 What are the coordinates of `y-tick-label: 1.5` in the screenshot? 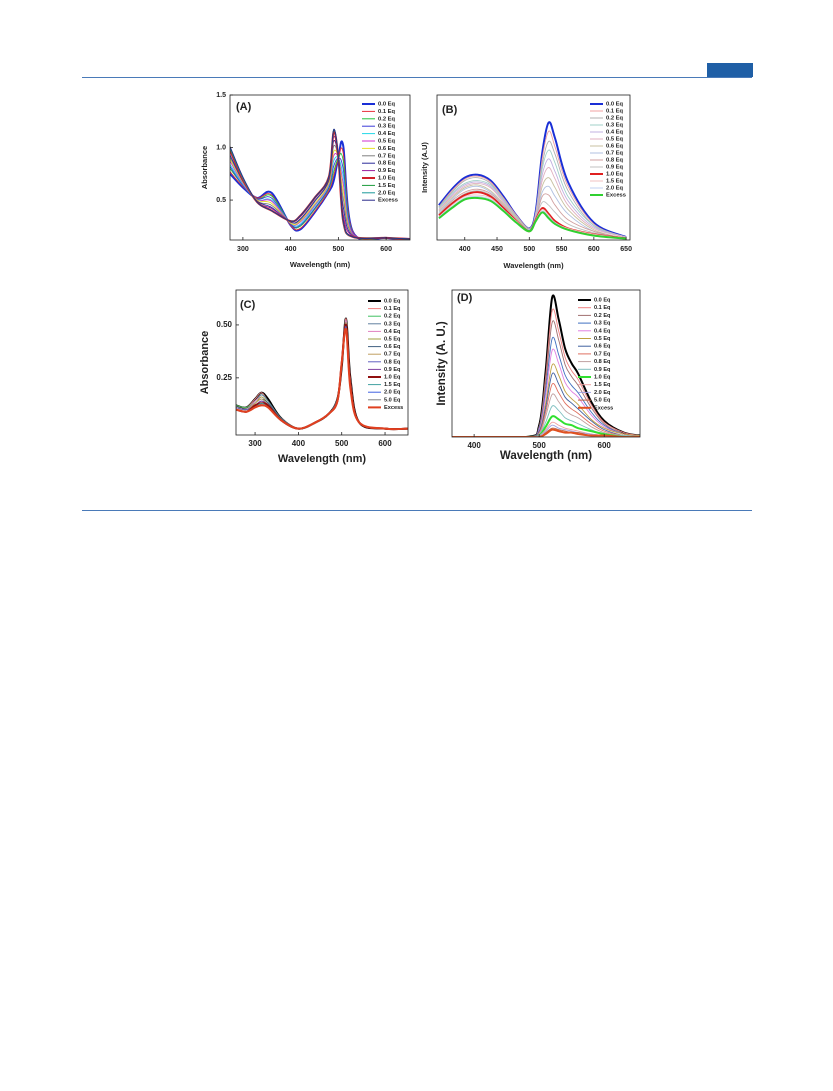 It's located at (221, 95).